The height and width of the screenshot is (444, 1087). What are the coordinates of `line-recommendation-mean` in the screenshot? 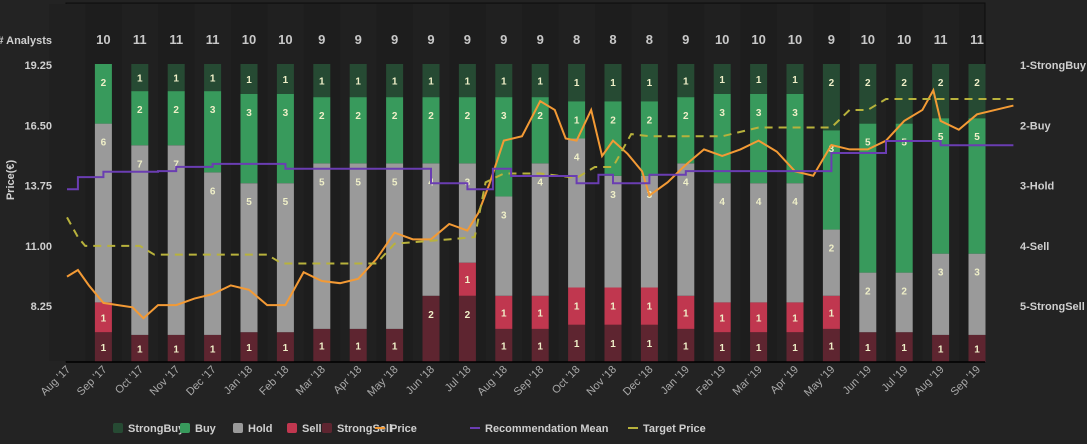 It's located at (540, 165).